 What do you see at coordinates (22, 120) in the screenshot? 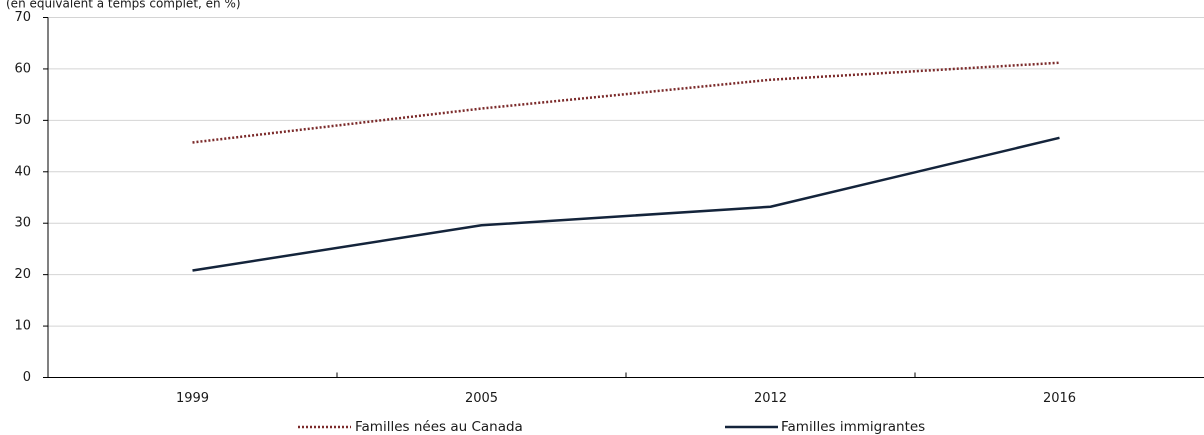
I see `y-tick-label-50: 50` at bounding box center [22, 120].